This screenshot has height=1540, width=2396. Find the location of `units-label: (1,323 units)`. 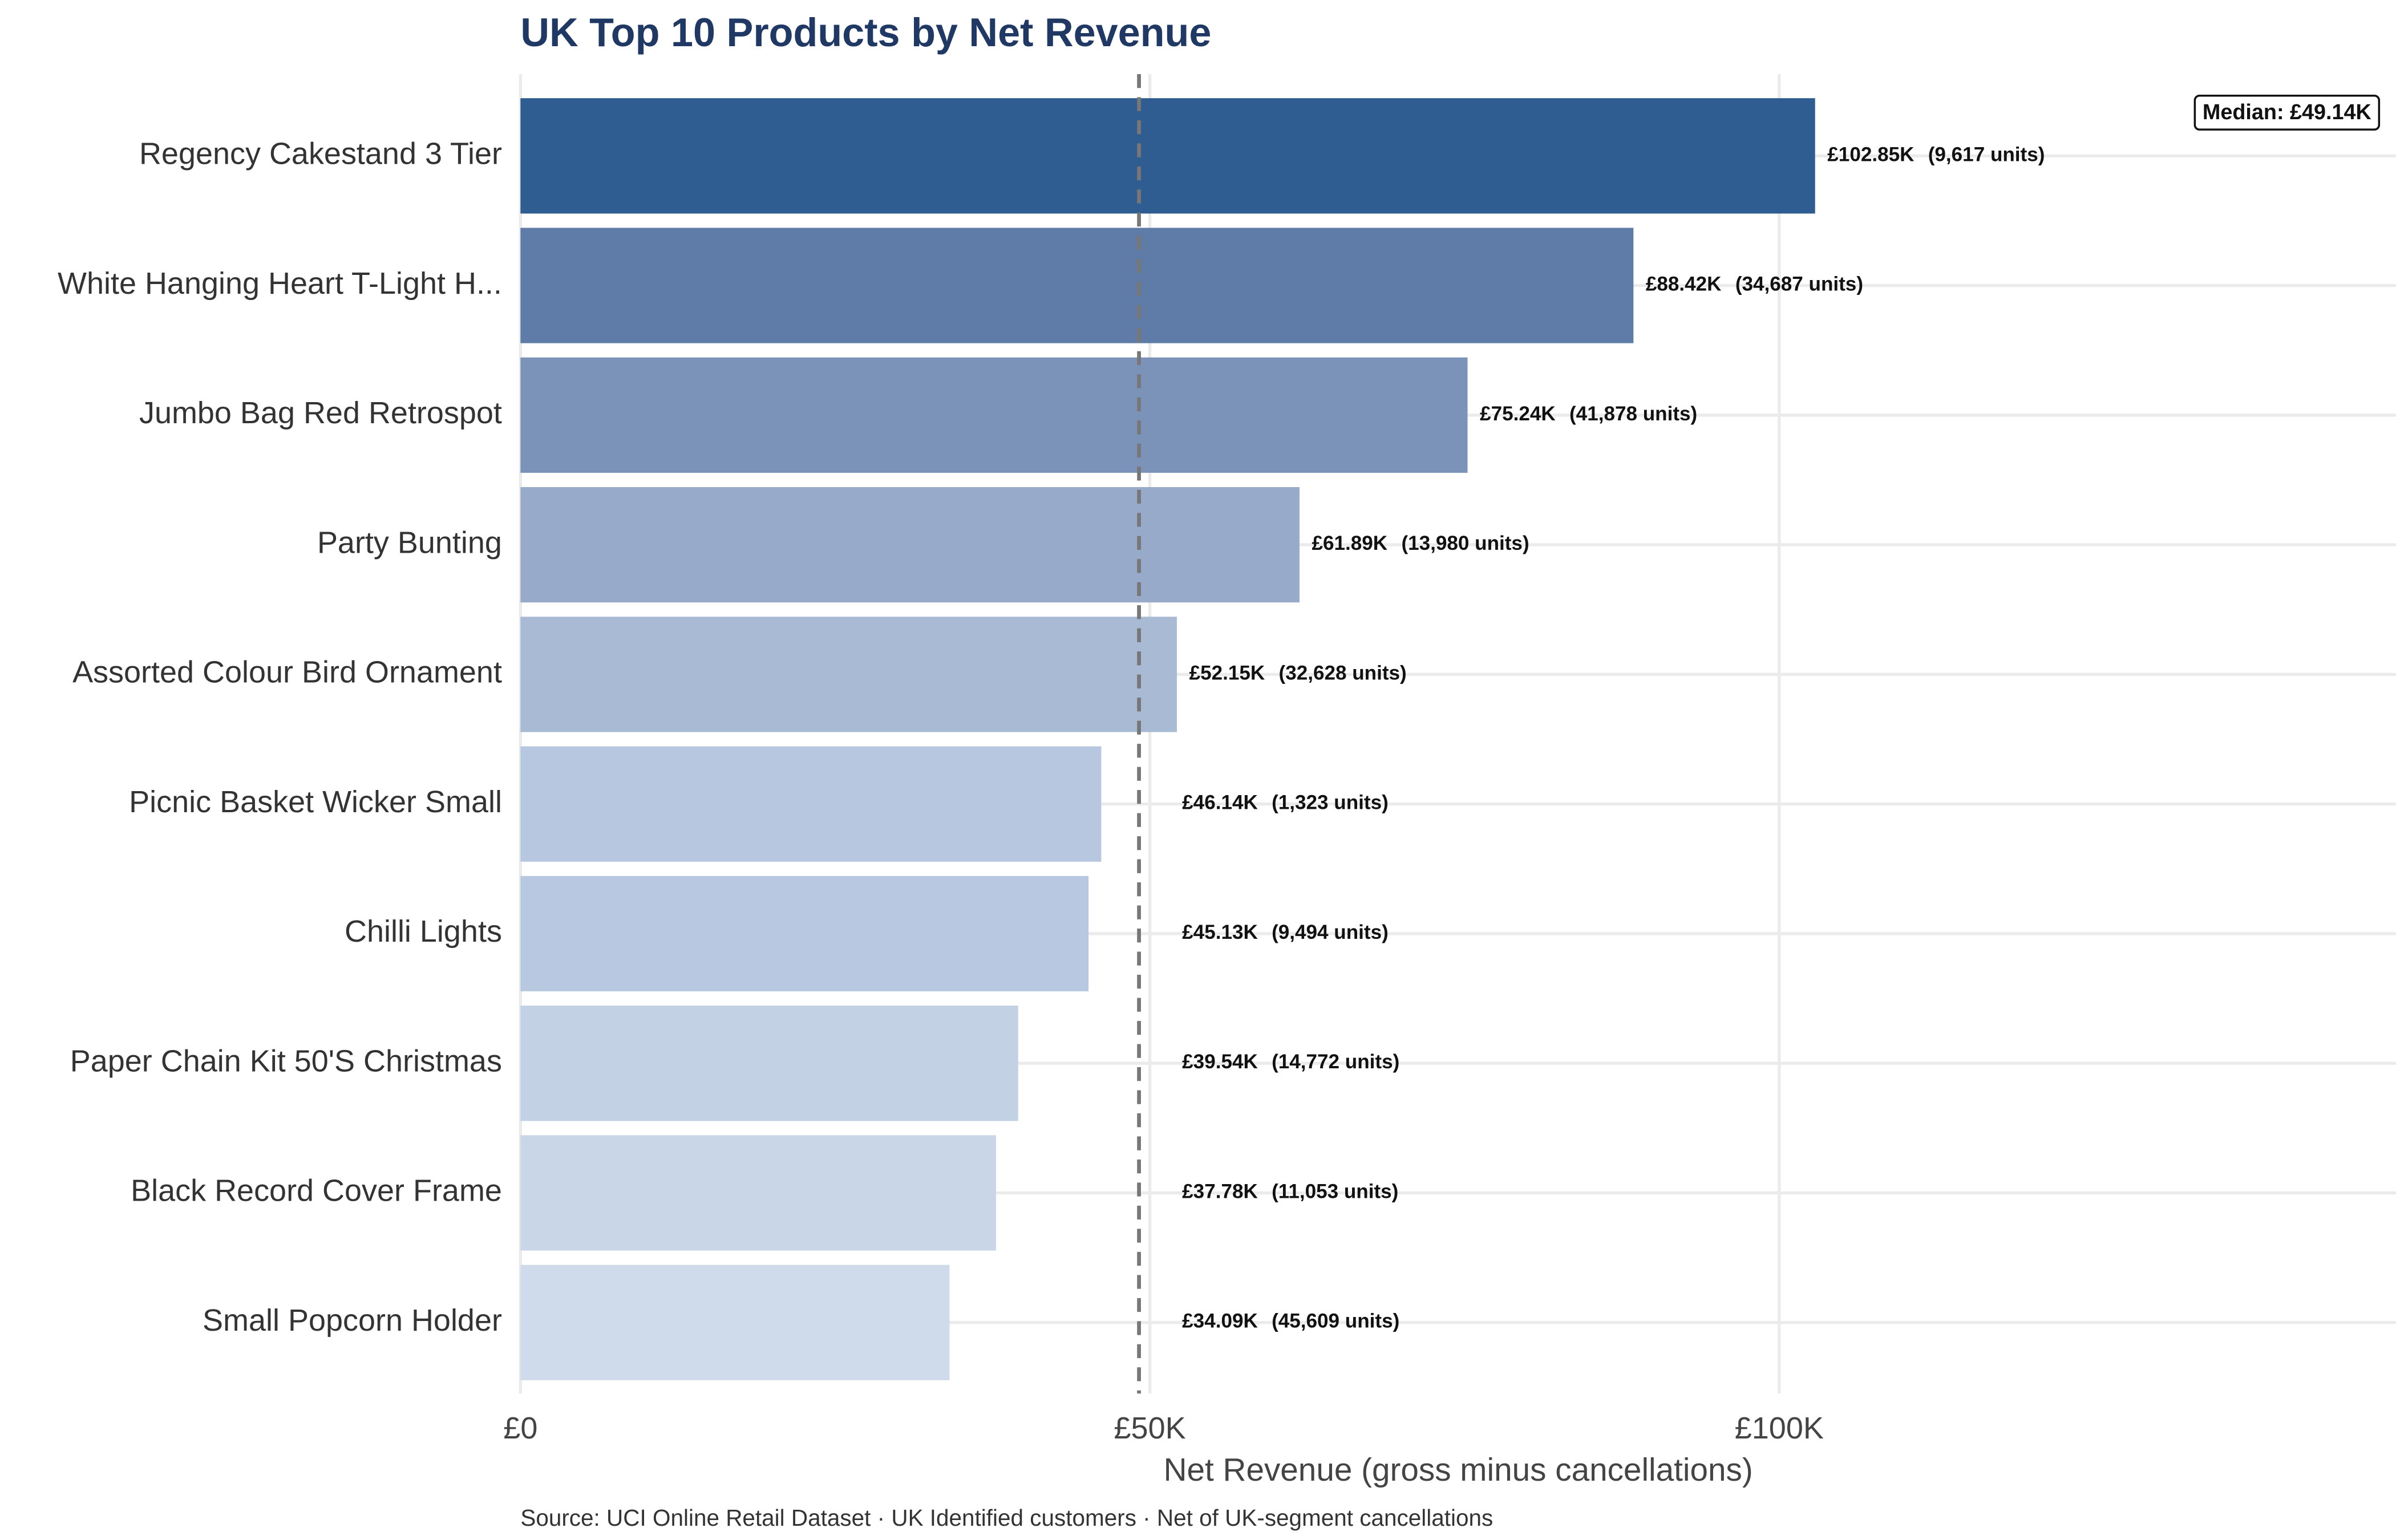

units-label: (1,323 units) is located at coordinates (1330, 803).